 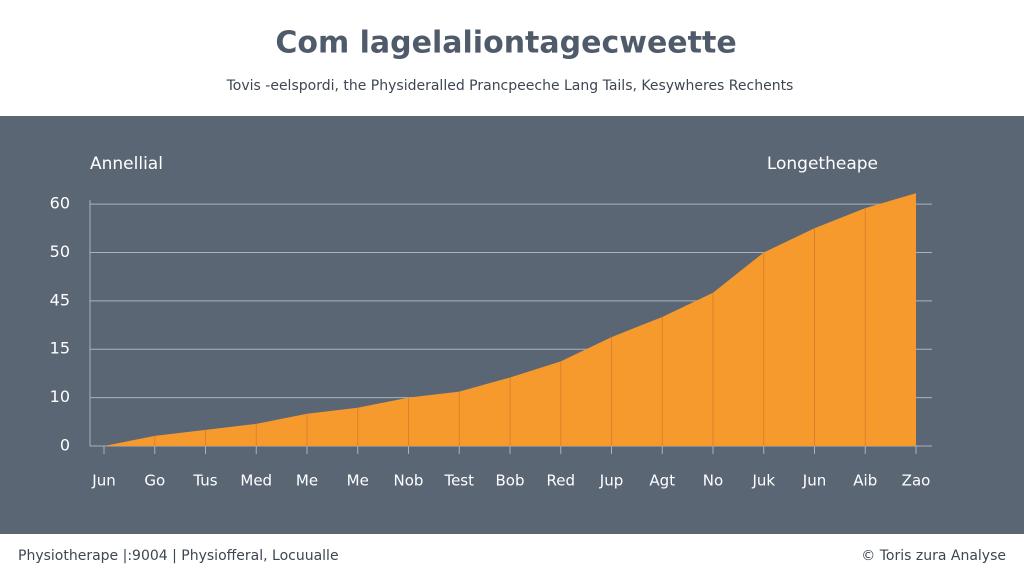 I want to click on y-tick-label: 50, so click(x=60, y=251).